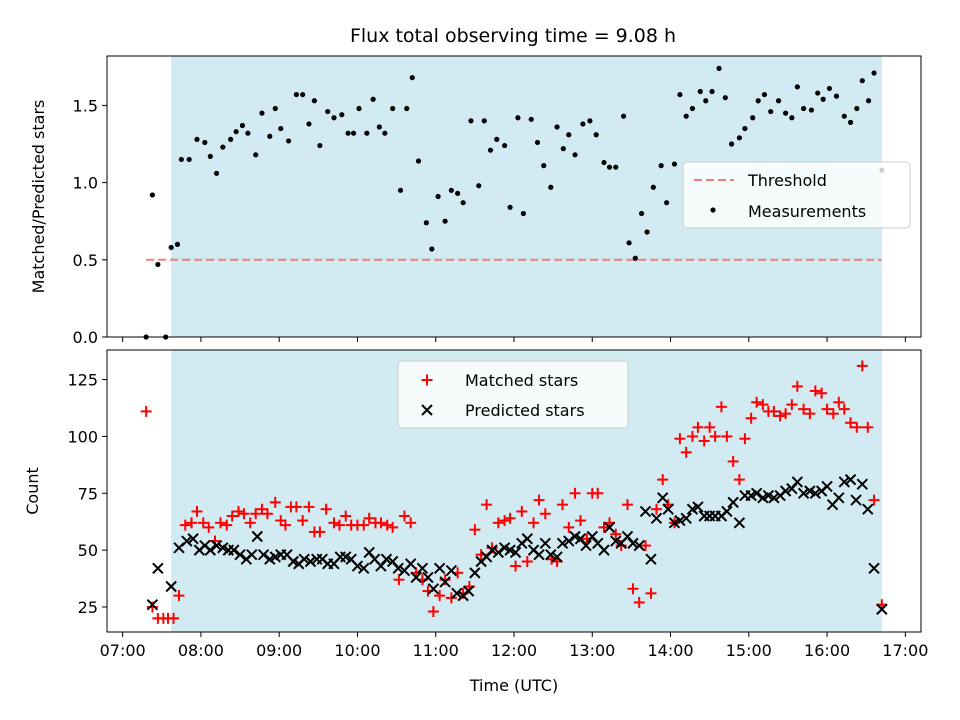 Image resolution: width=960 pixels, height=720 pixels. Describe the element at coordinates (357, 650) in the screenshot. I see `x-tick-label: 10:00` at that location.